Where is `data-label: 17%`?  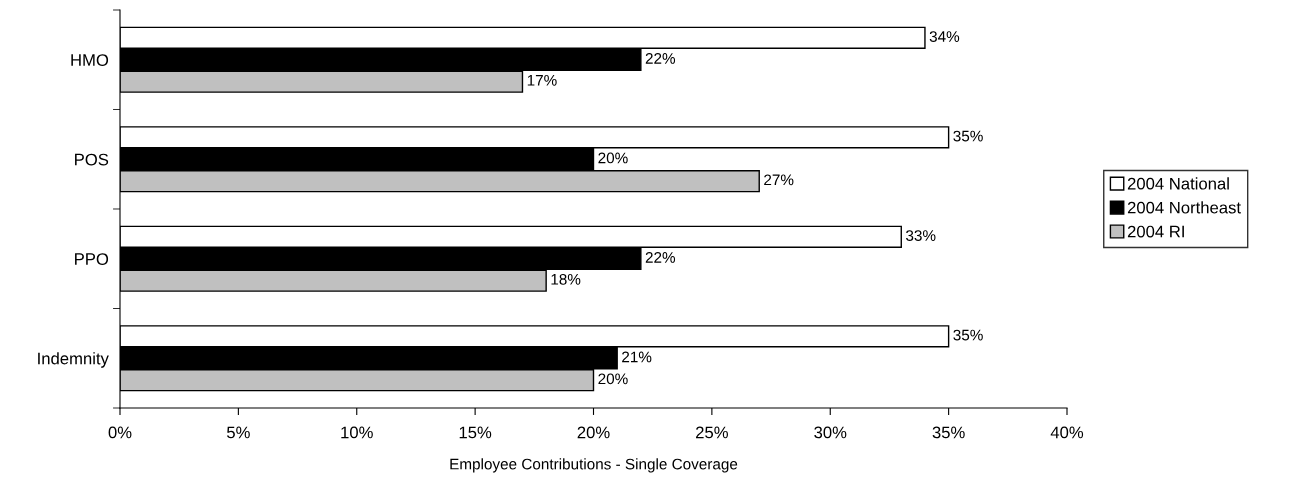 data-label: 17% is located at coordinates (542, 80).